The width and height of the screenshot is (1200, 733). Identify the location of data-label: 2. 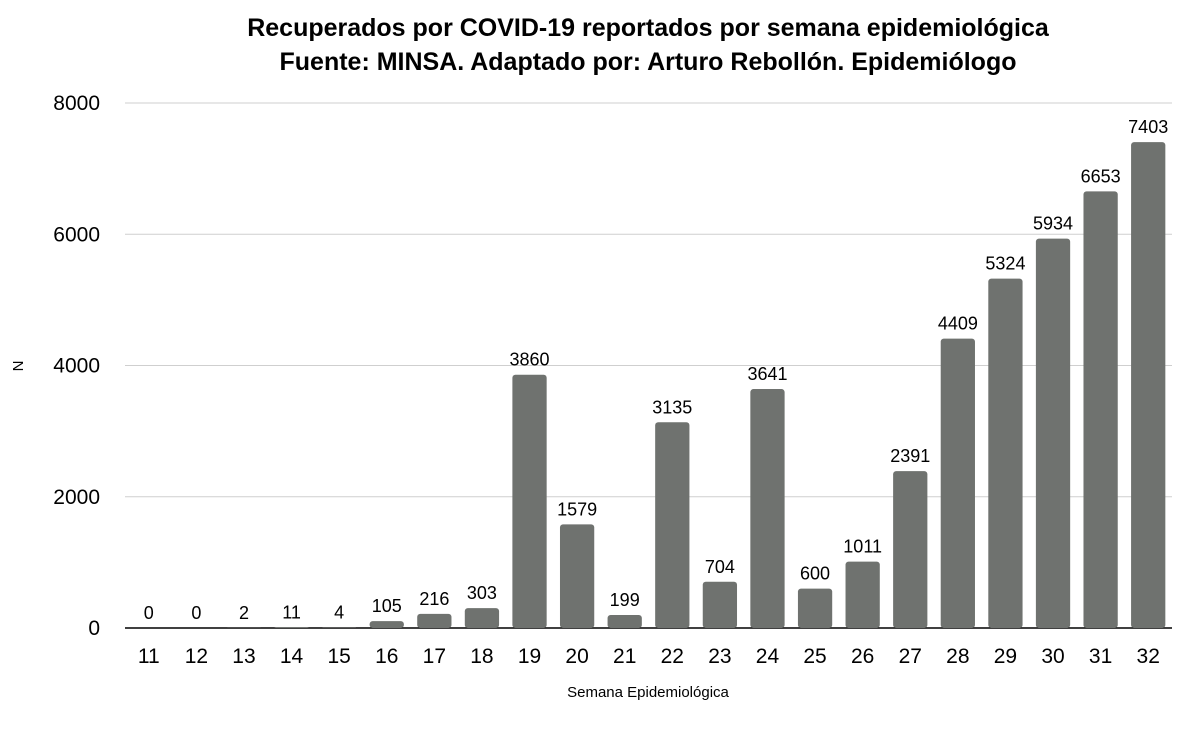
(244, 613).